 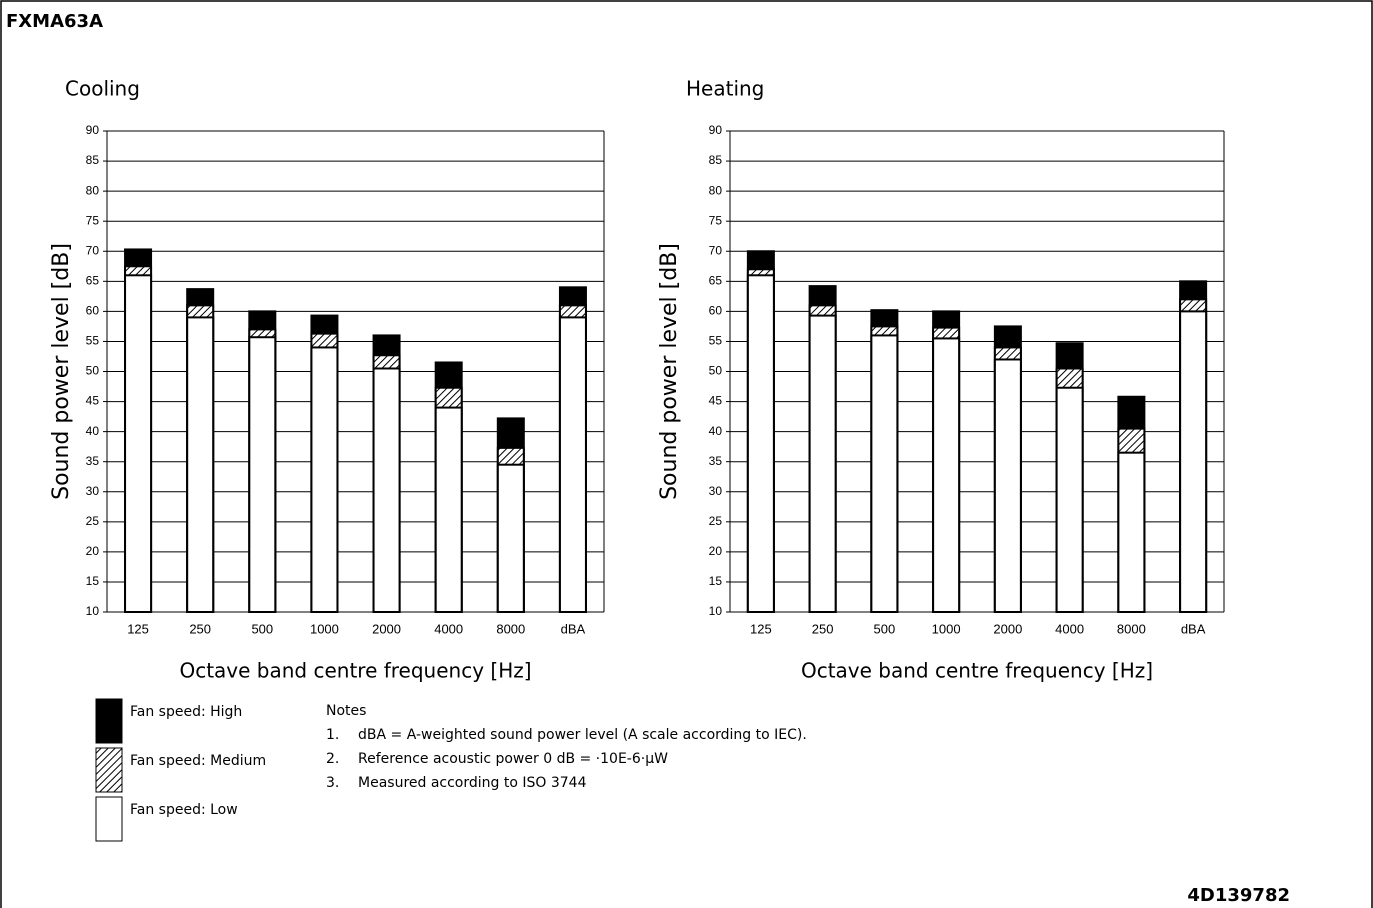 I want to click on note-number: 1., so click(x=332, y=735).